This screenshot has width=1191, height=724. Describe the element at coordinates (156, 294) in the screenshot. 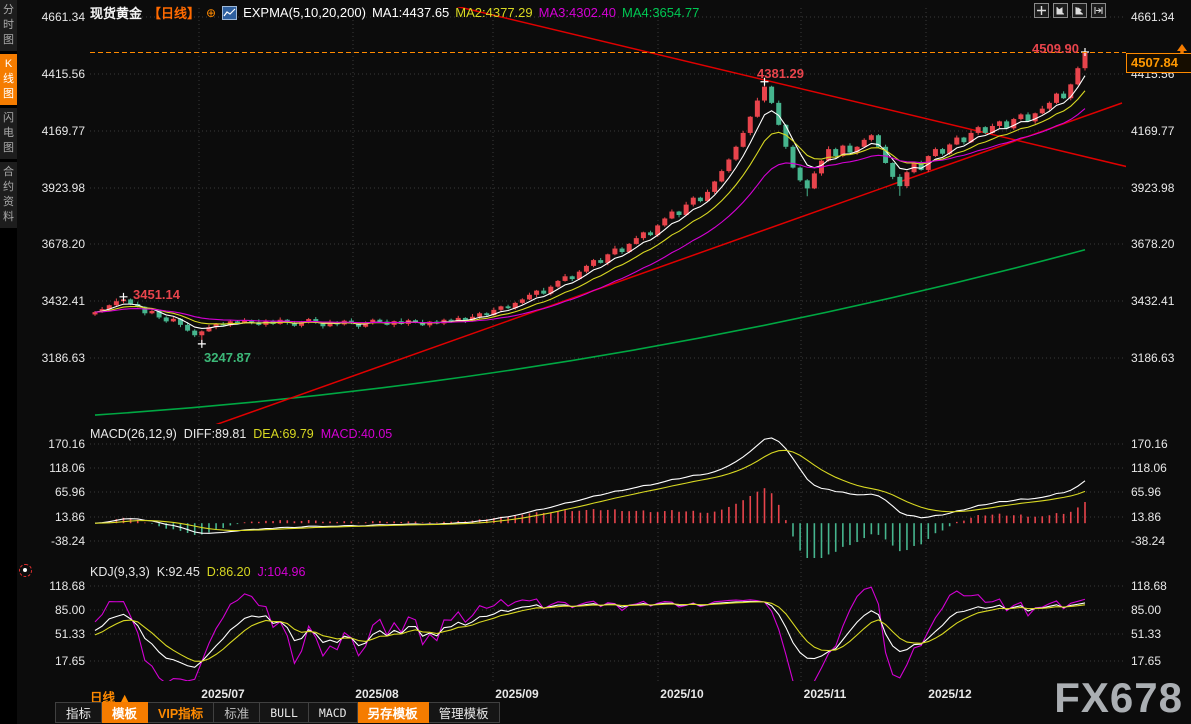

I see `price-annotation-3451.14: 3451.14` at that location.